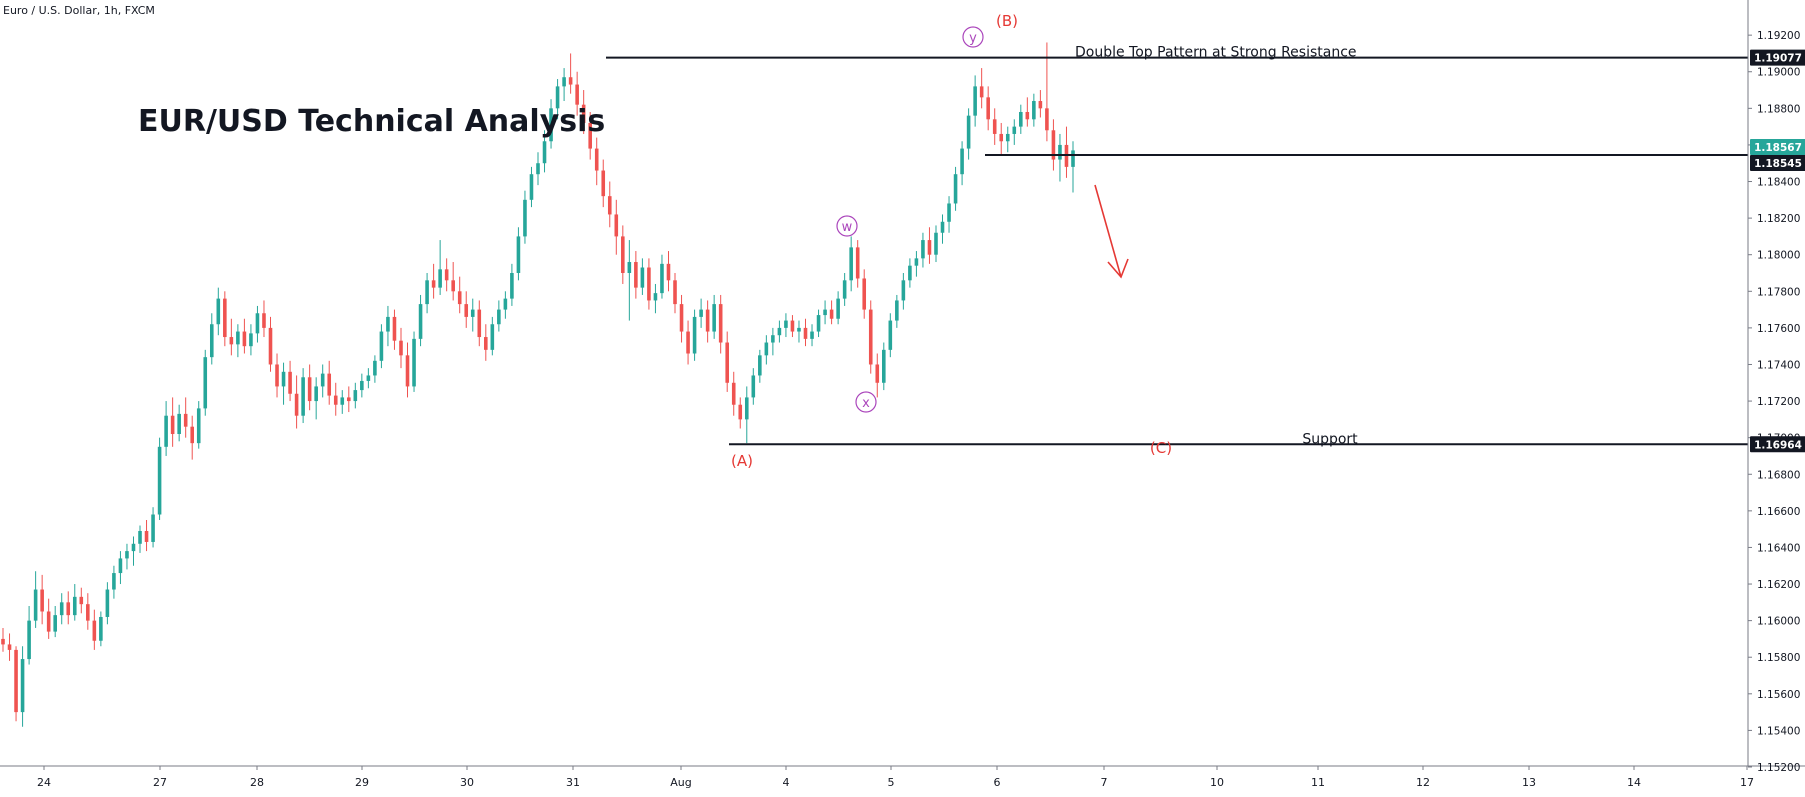  I want to click on y-tick-label: 1.16600, so click(1778, 512).